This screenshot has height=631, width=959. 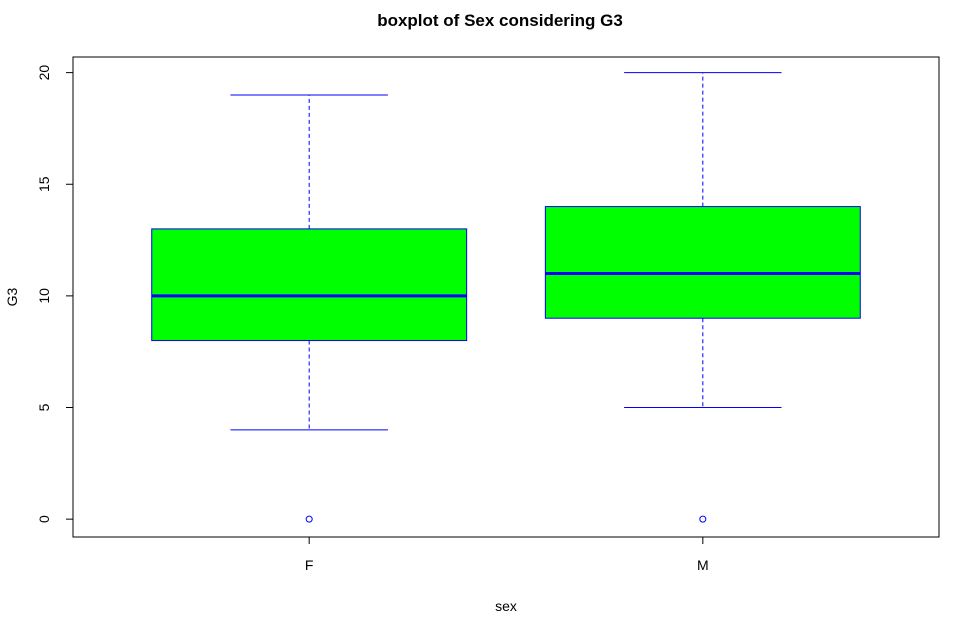 I want to click on y-tick-label: 5, so click(x=44, y=407).